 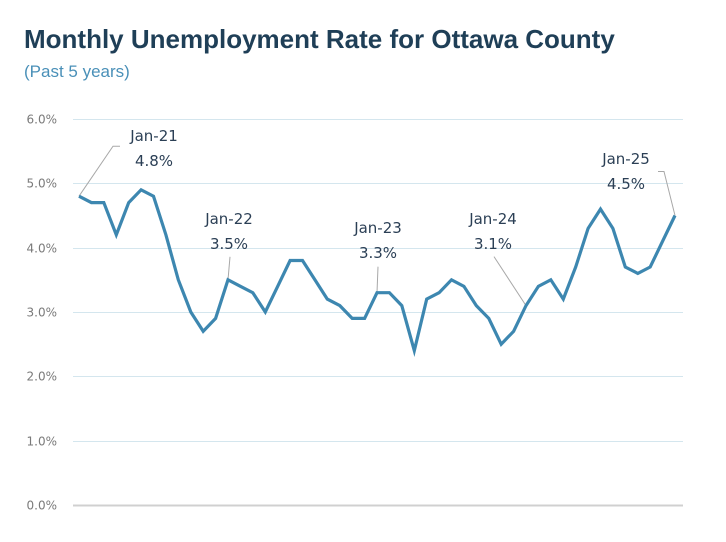 What do you see at coordinates (77, 71) in the screenshot?
I see `chart-subtitle: (Past 5 years)` at bounding box center [77, 71].